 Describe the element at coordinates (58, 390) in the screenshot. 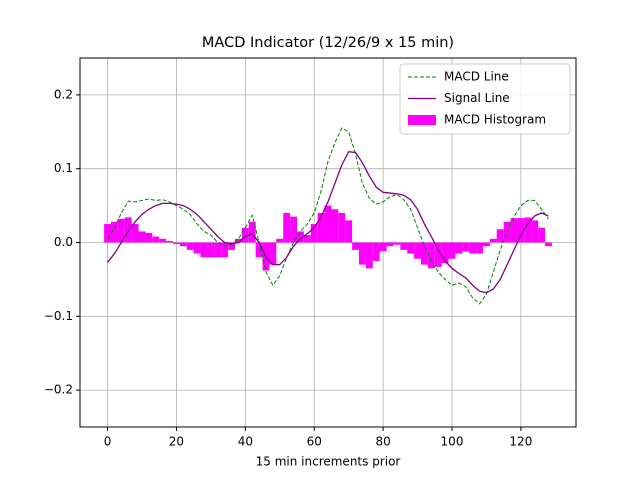

I see `y-tick-label: −0.2` at that location.